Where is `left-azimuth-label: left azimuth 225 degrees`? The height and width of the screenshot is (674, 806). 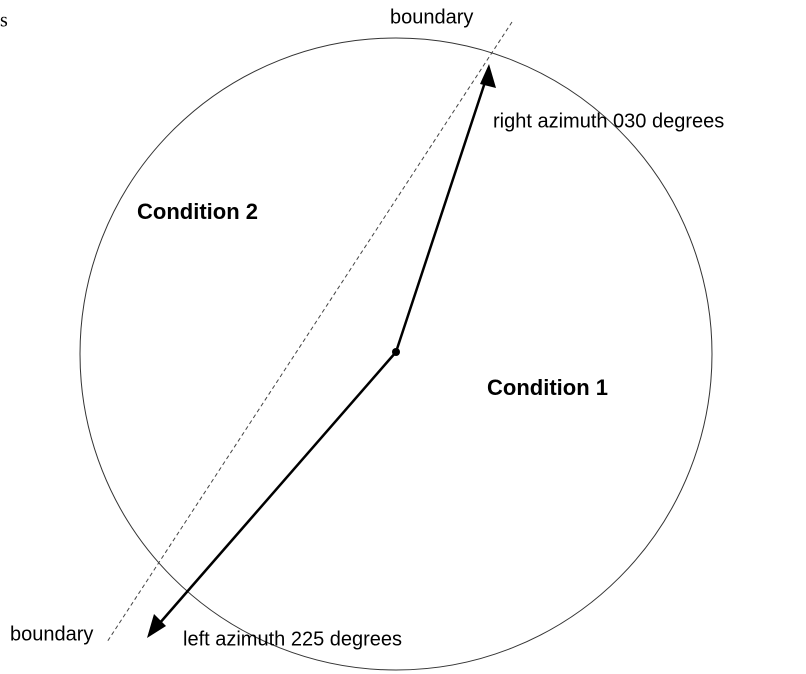
left-azimuth-label: left azimuth 225 degrees is located at coordinates (292, 639).